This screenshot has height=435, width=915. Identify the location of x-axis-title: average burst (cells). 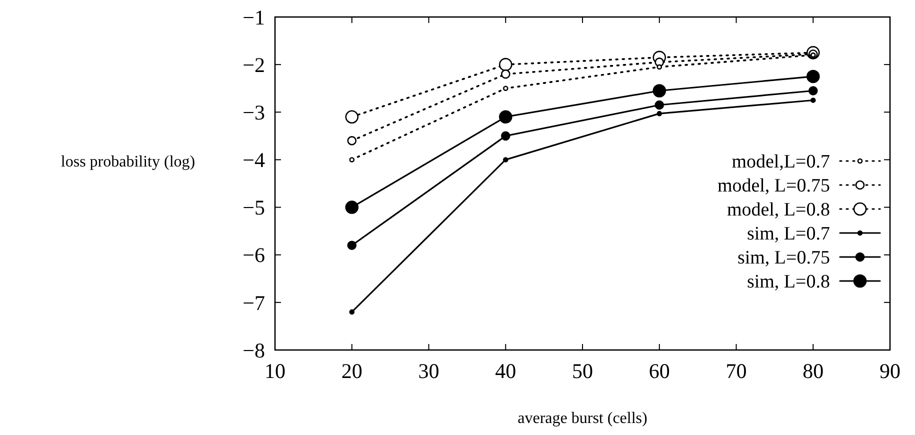
(583, 418).